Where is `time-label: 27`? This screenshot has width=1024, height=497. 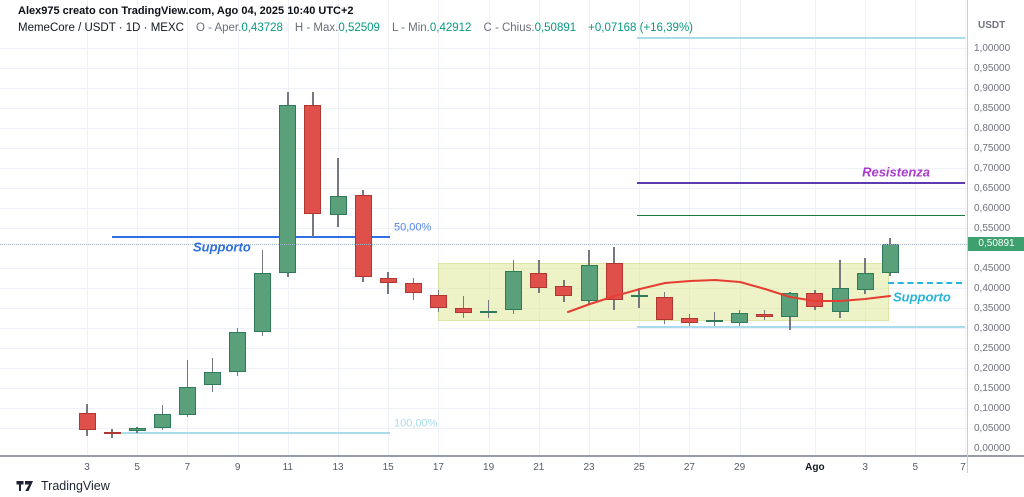
time-label: 27 is located at coordinates (689, 467).